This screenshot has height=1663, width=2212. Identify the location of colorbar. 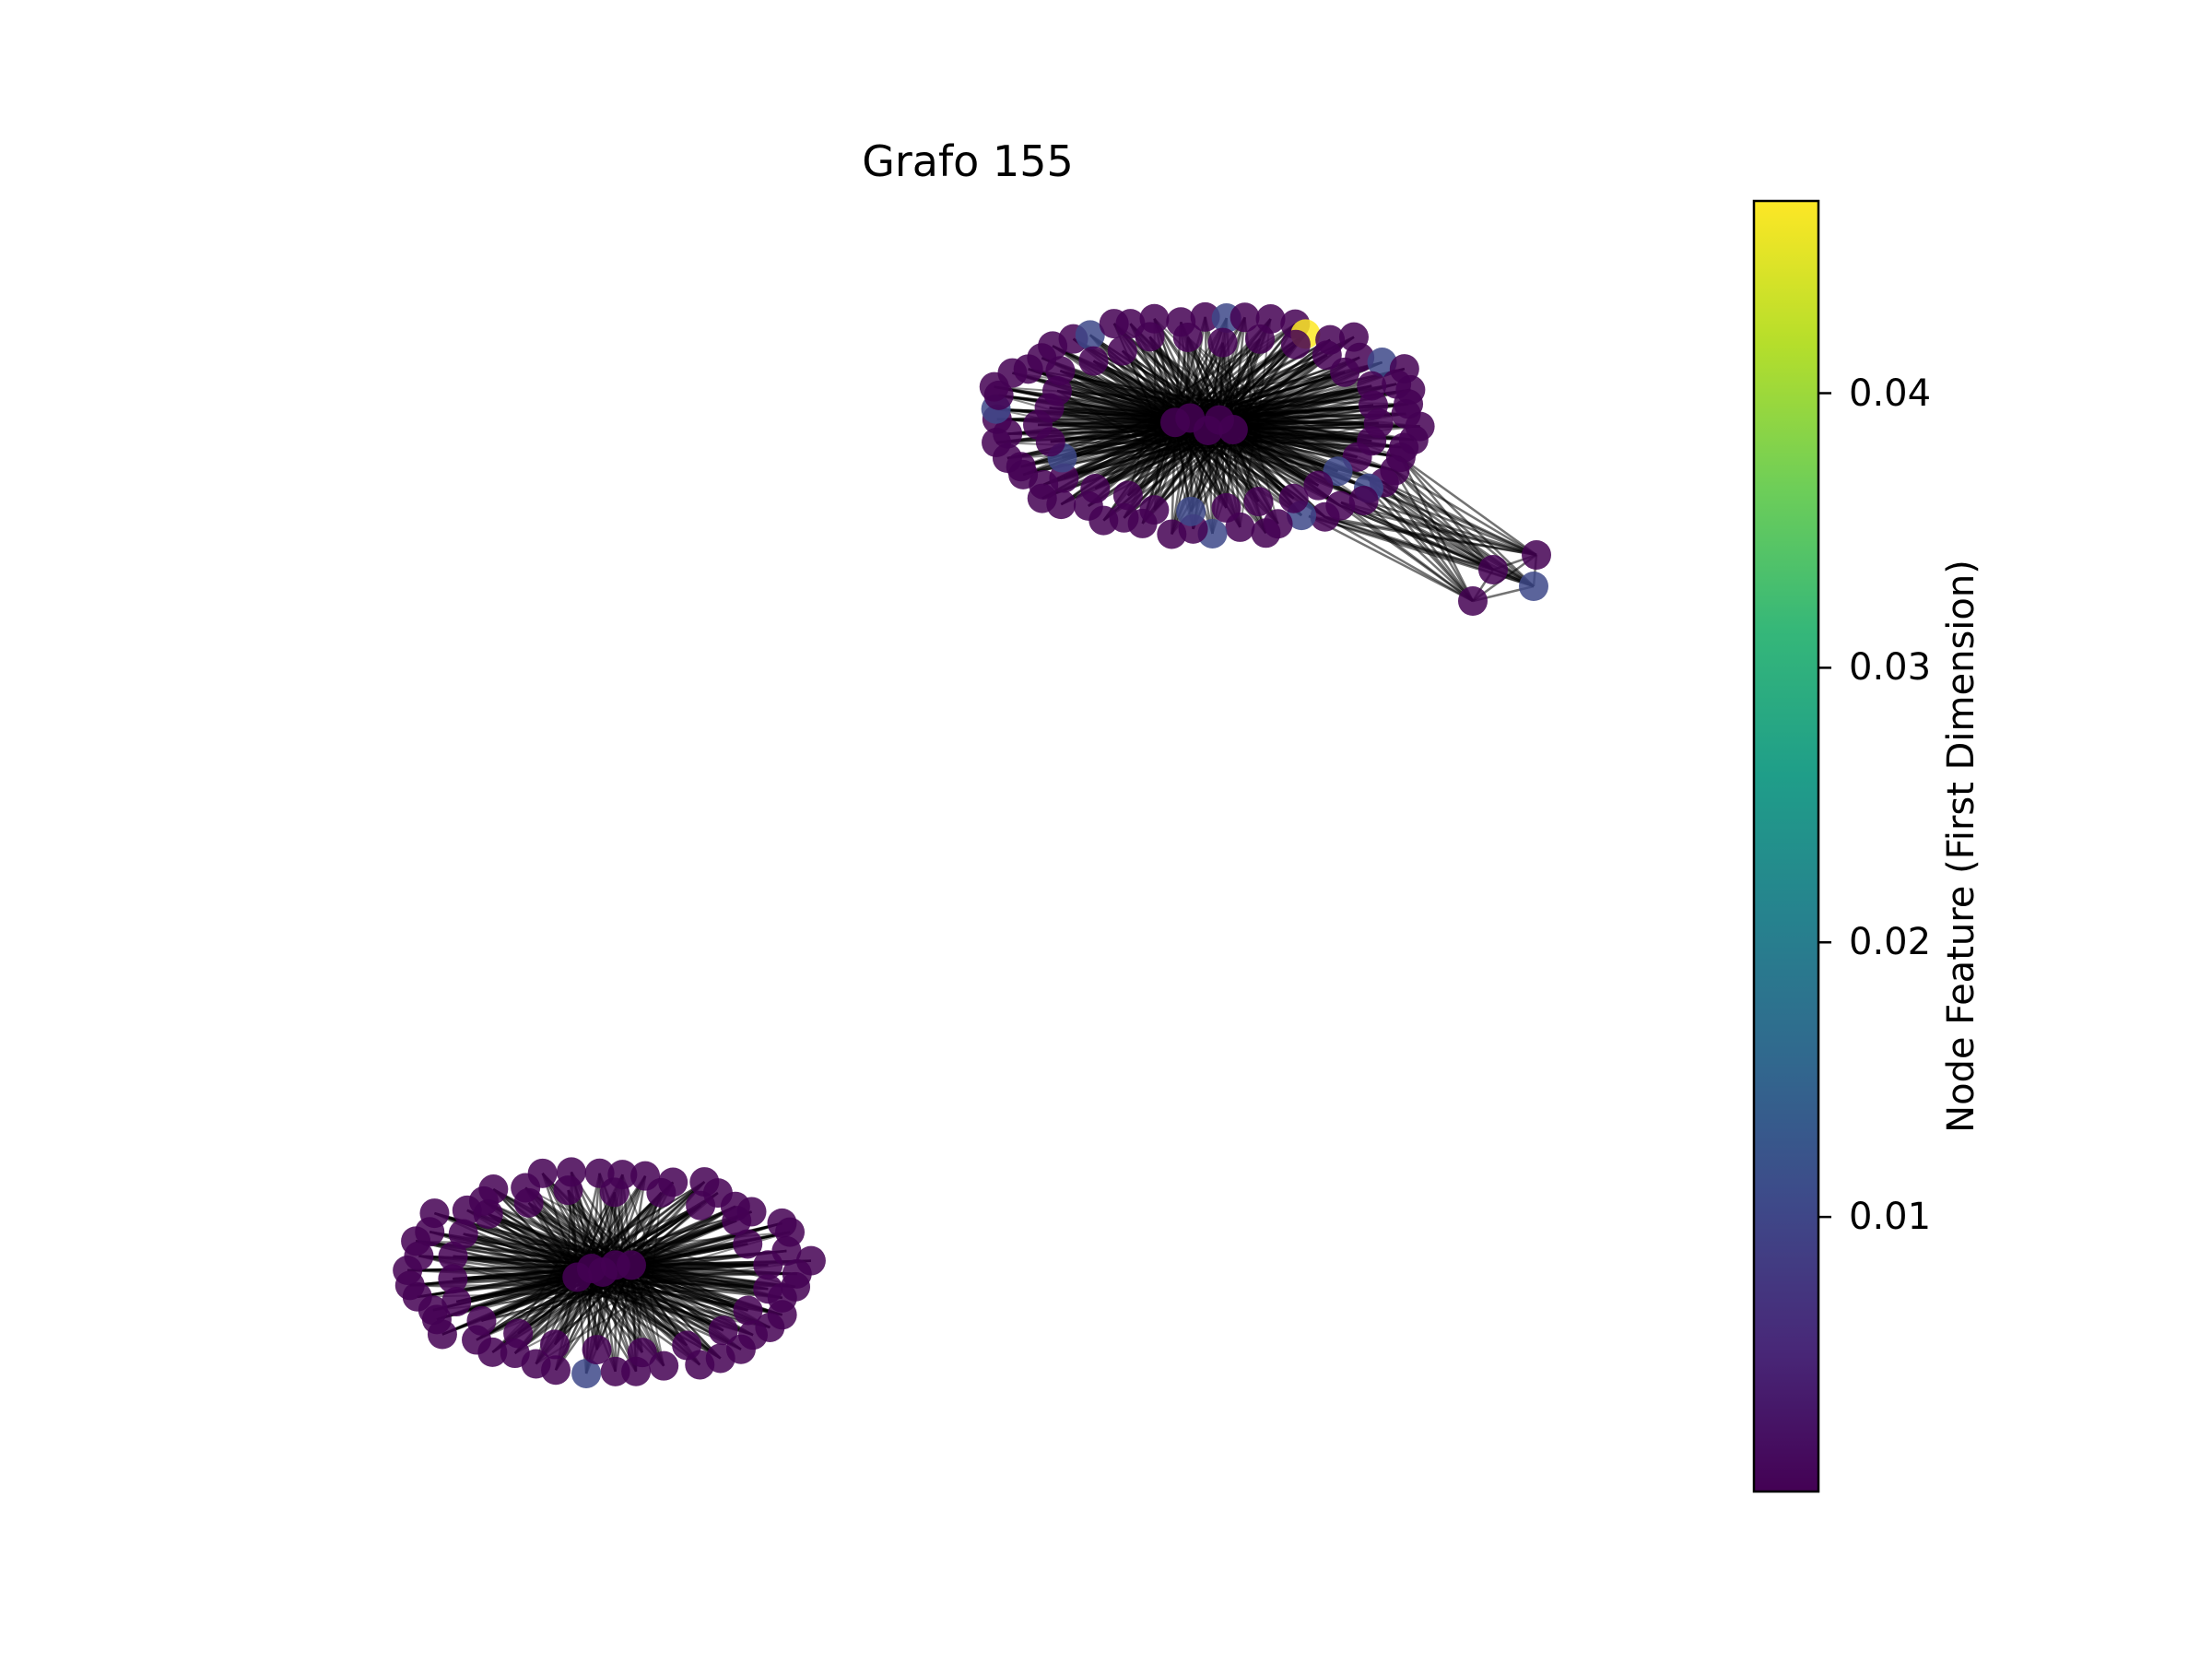
(1792, 846).